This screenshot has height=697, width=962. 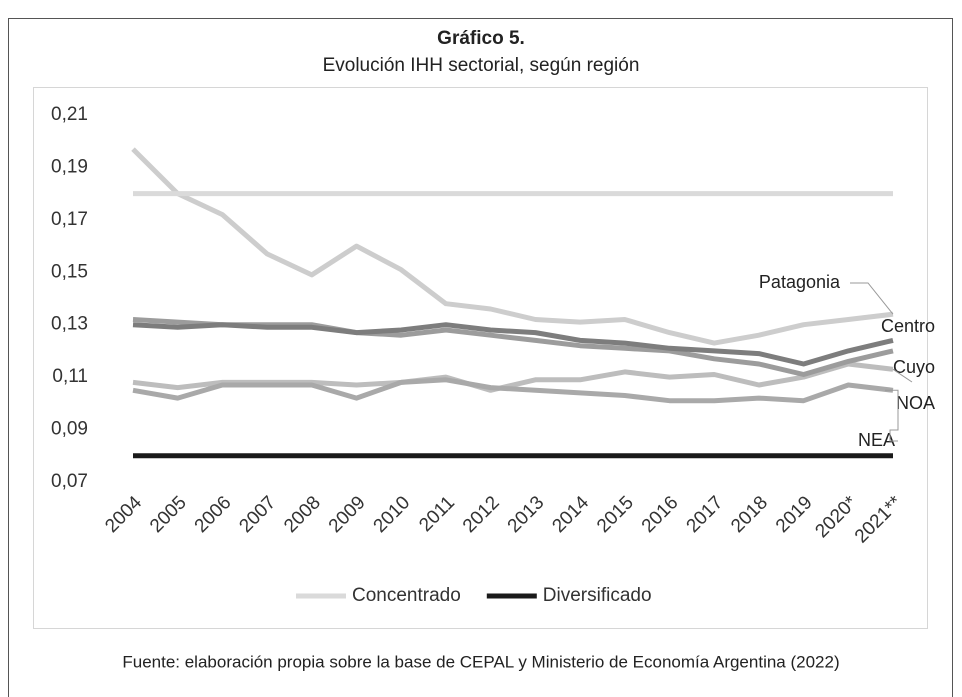 I want to click on y-tick-label: 0,09, so click(x=69, y=429).